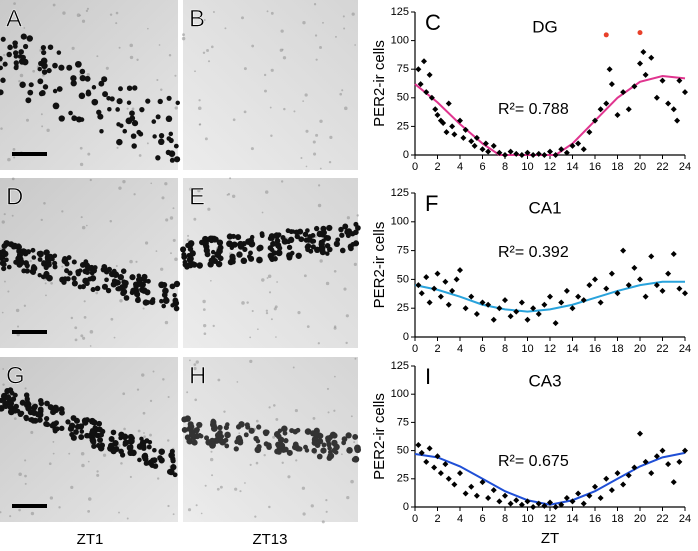 The width and height of the screenshot is (698, 551). I want to click on y-axis-label: PER2-ir cells, so click(379, 265).